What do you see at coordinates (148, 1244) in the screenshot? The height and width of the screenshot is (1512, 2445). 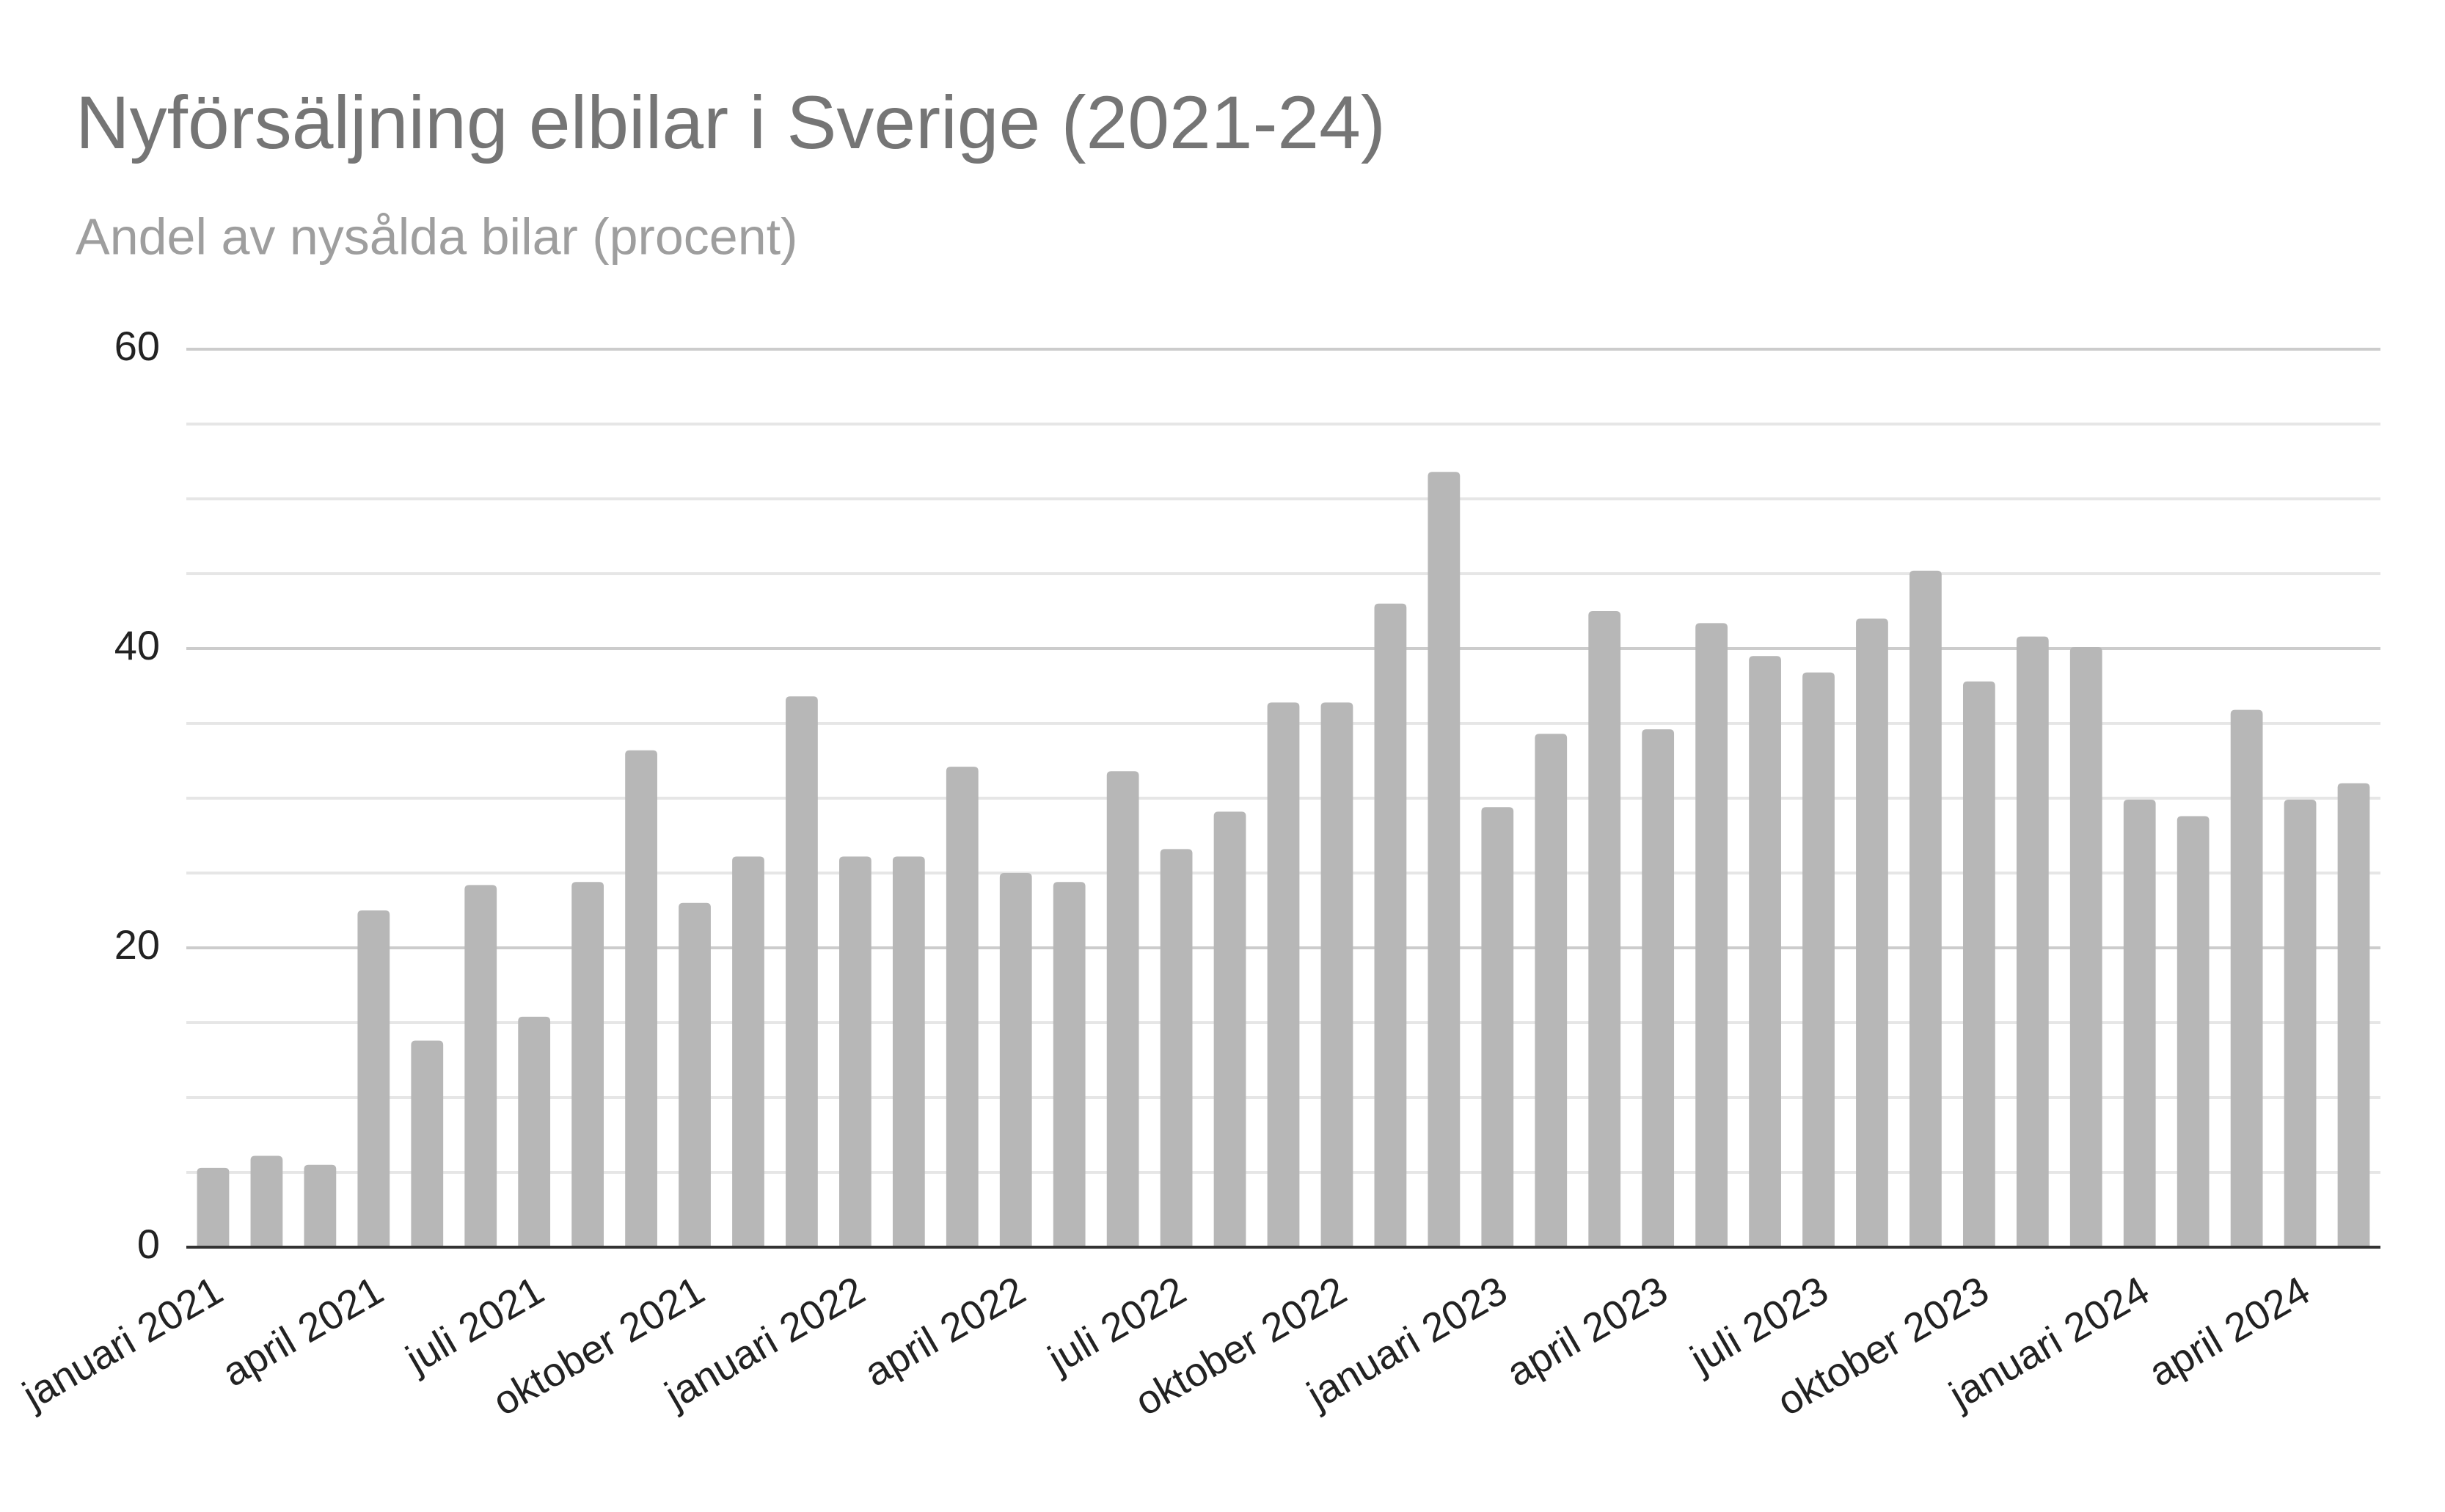 I see `y-tick-label: 0` at bounding box center [148, 1244].